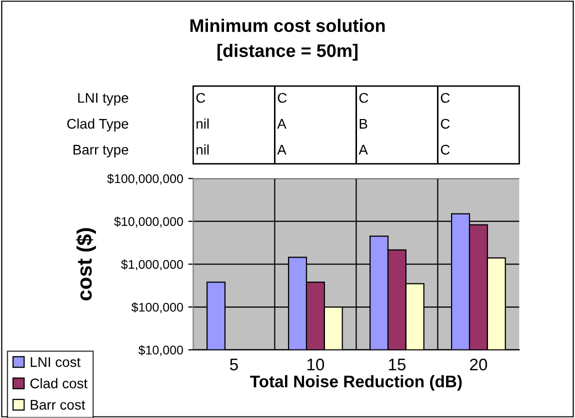 The width and height of the screenshot is (575, 418). What do you see at coordinates (479, 364) in the screenshot?
I see `x-tick-label: 20` at bounding box center [479, 364].